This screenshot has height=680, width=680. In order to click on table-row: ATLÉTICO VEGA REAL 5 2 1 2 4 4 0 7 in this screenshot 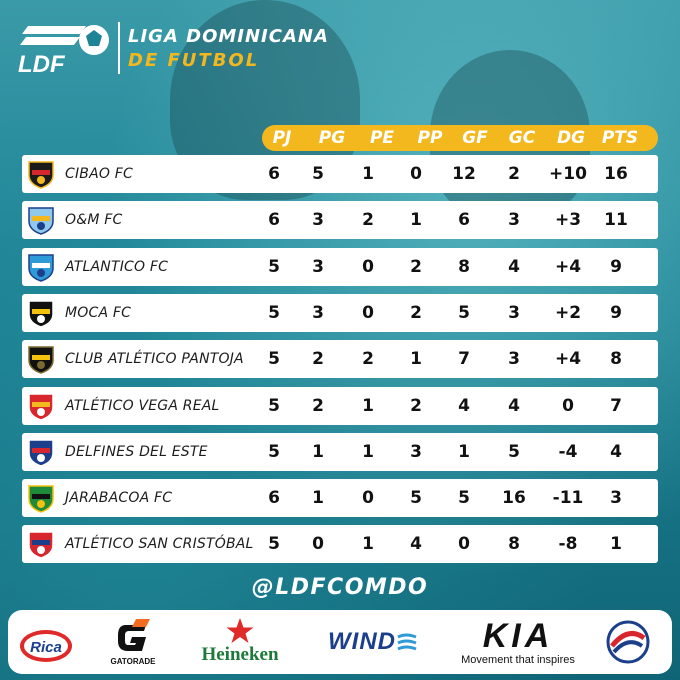, I will do `click(340, 406)`.